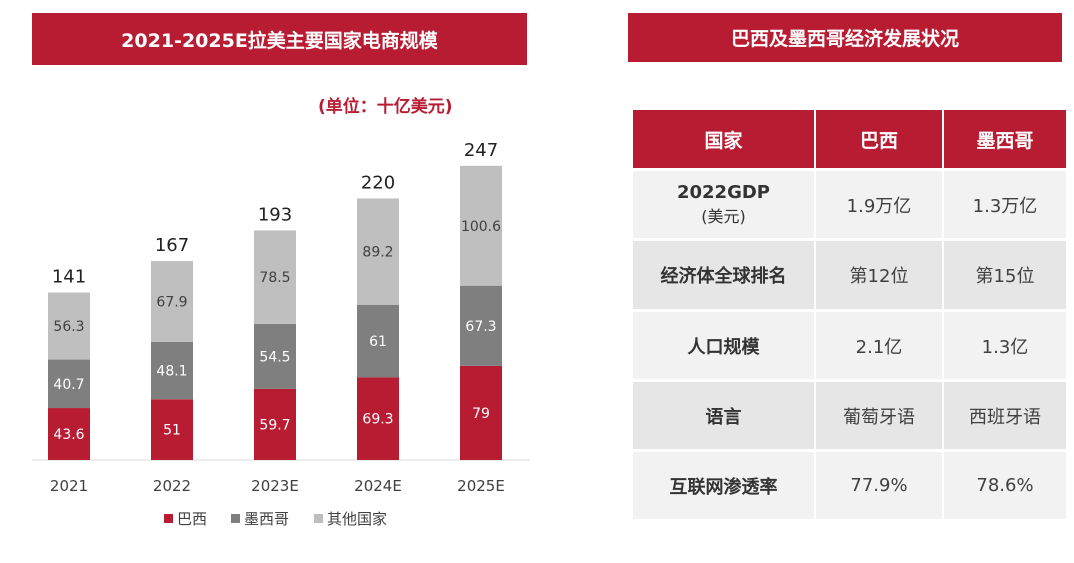 The height and width of the screenshot is (563, 1074). I want to click on category-label: 2023E, so click(275, 486).